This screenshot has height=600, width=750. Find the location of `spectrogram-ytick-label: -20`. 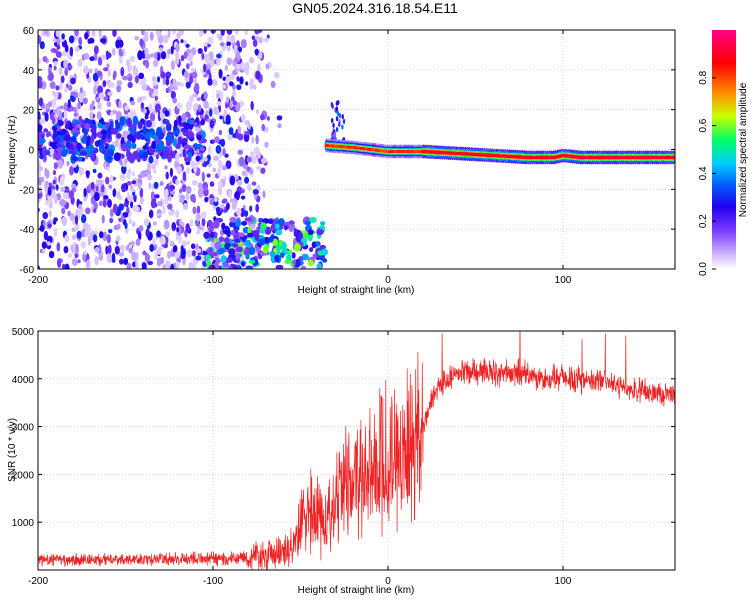

spectrogram-ytick-label: -20 is located at coordinates (27, 190).